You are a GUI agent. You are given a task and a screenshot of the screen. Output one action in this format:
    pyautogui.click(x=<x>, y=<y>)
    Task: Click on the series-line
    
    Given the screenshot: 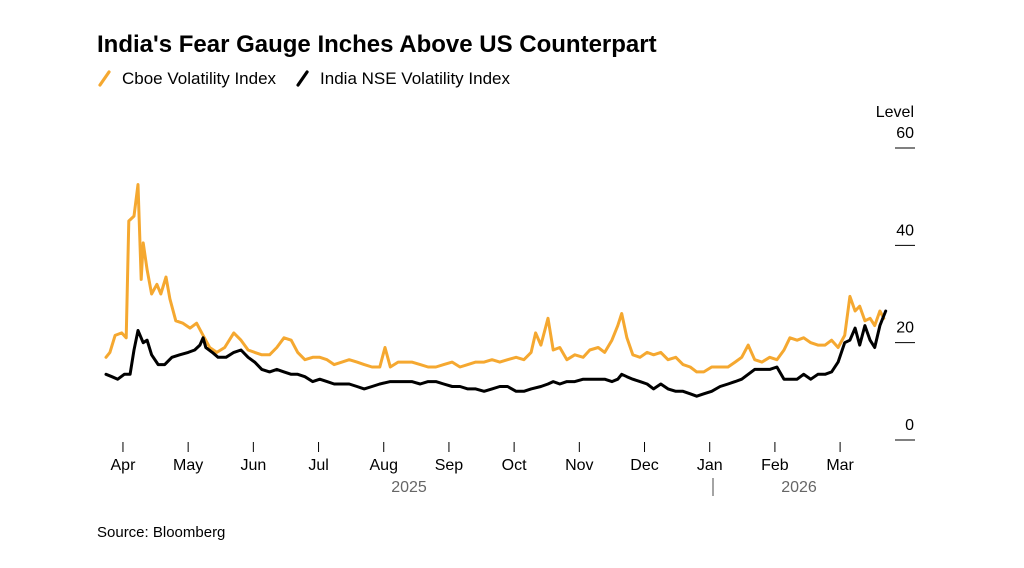 What is the action you would take?
    pyautogui.click(x=496, y=353)
    